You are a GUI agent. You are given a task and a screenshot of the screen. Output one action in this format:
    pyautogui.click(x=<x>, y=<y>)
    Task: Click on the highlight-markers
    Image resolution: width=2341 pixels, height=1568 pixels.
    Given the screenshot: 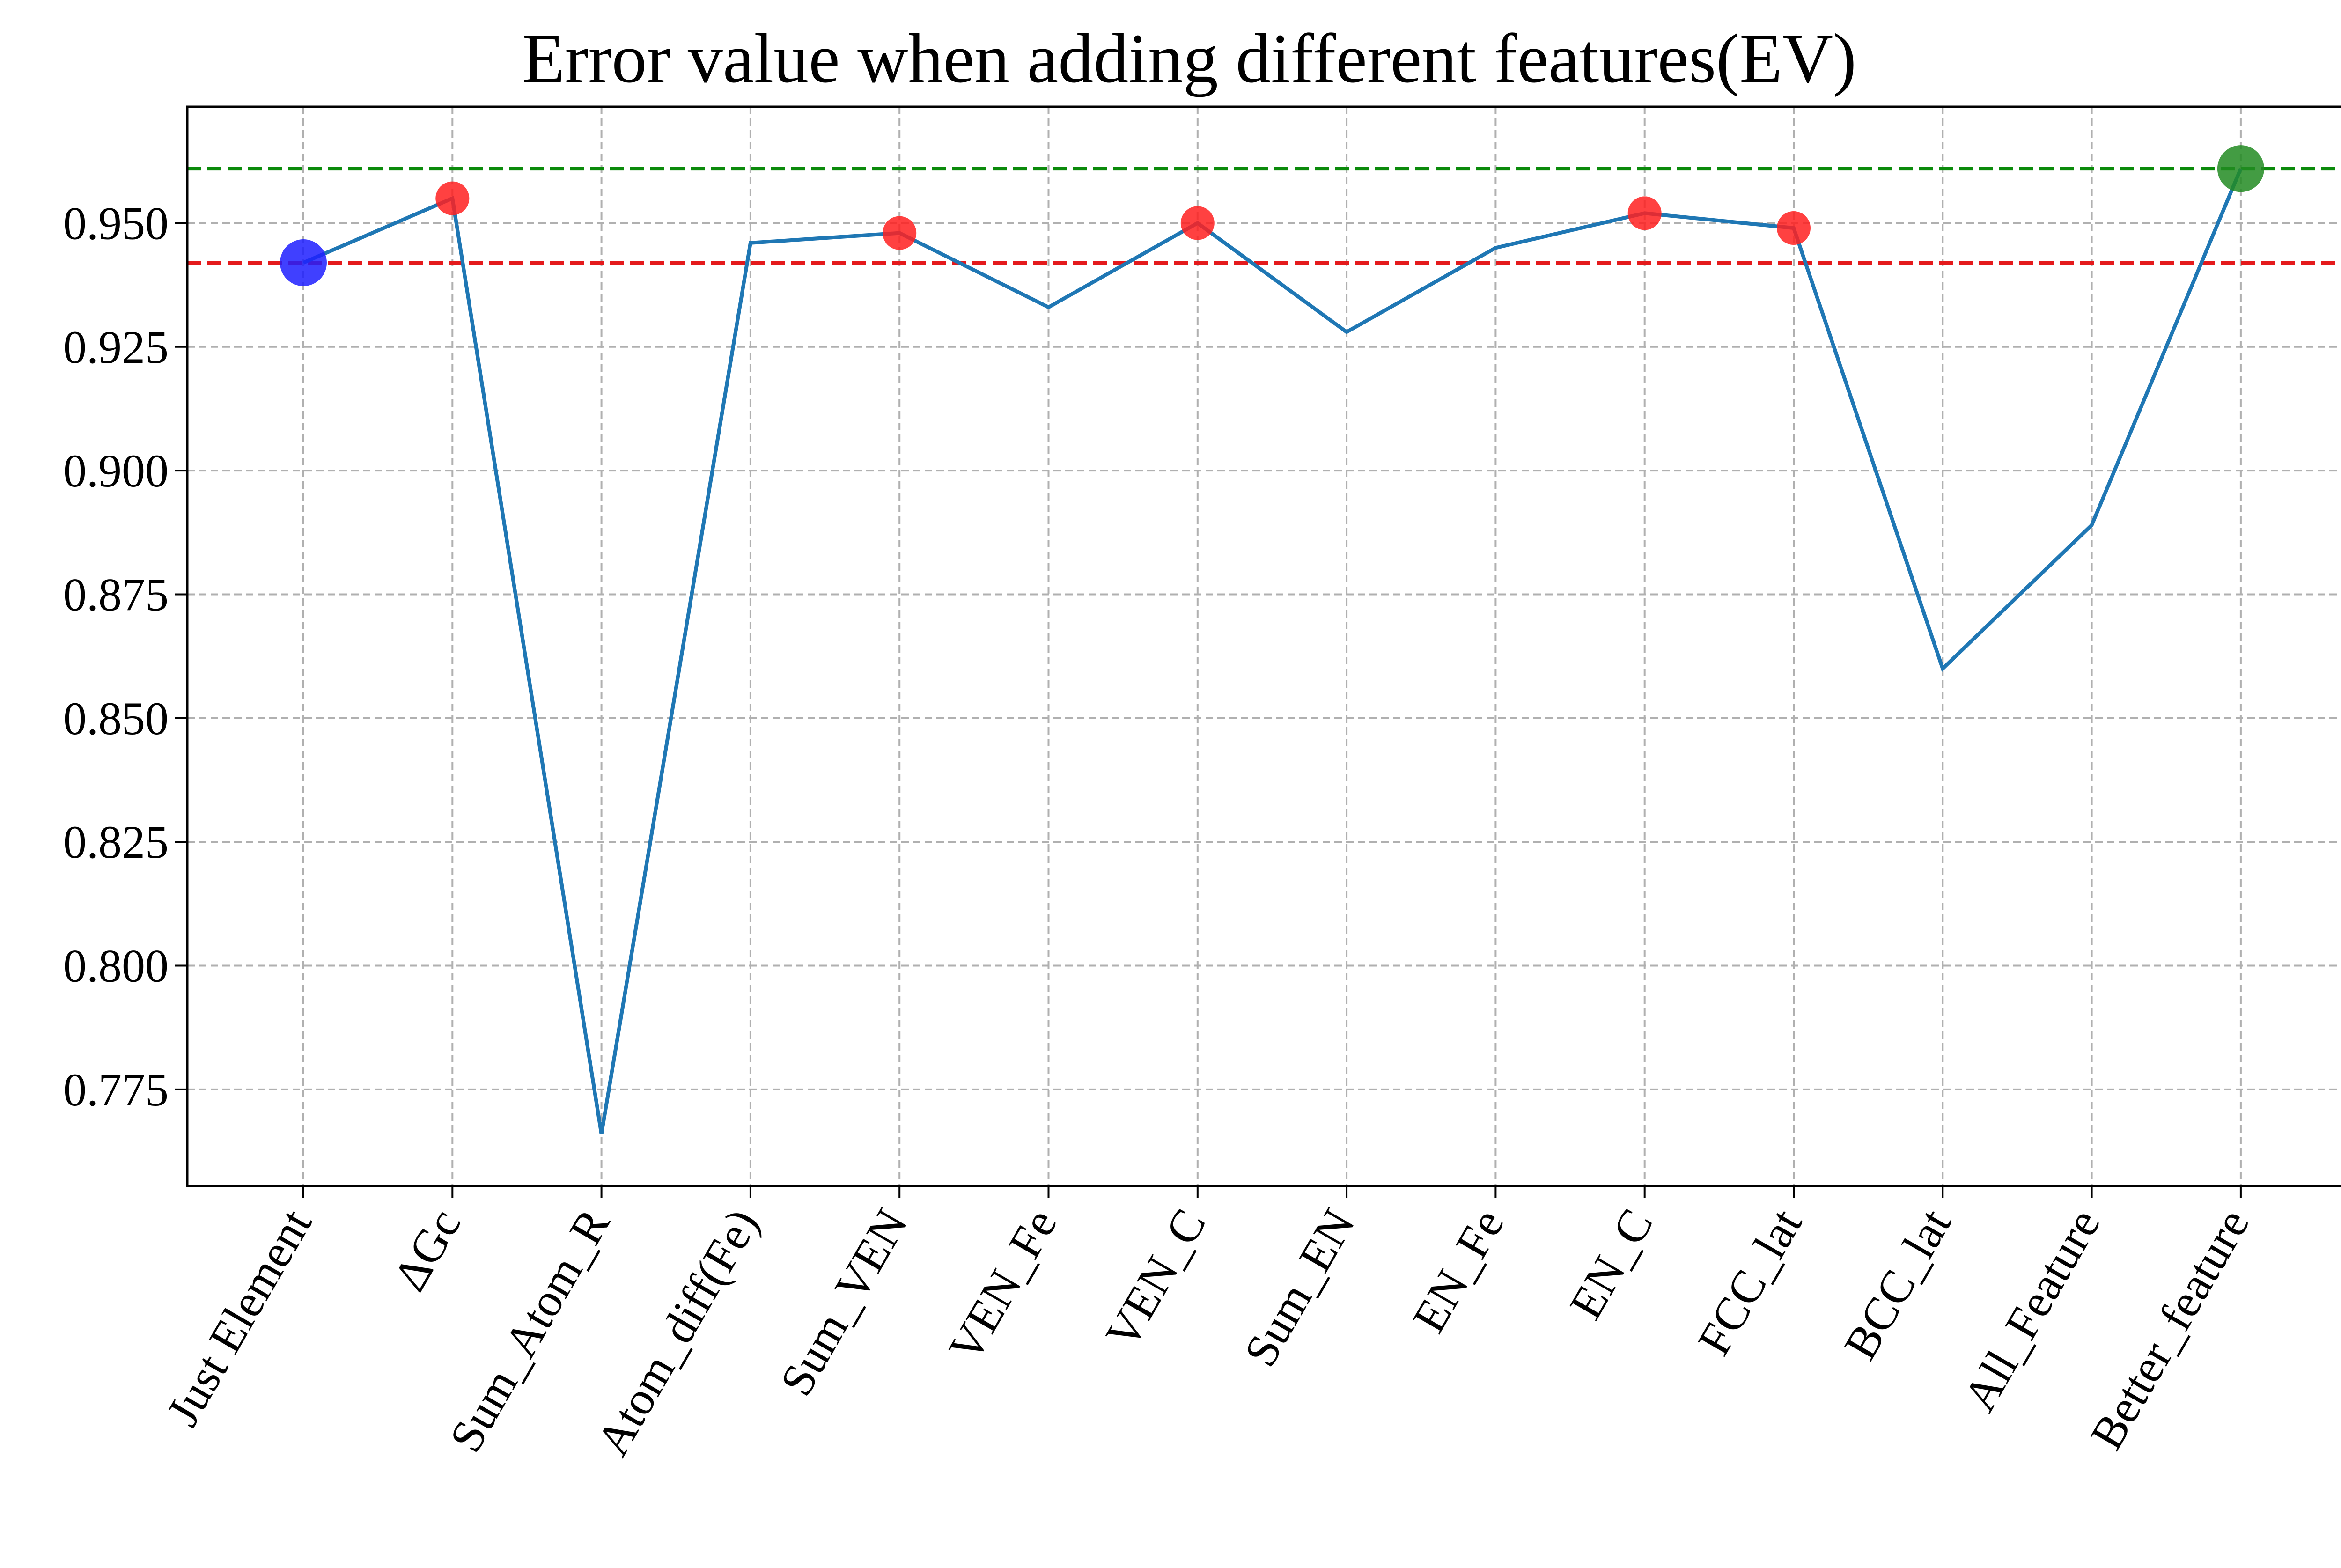 What is the action you would take?
    pyautogui.click(x=1272, y=216)
    